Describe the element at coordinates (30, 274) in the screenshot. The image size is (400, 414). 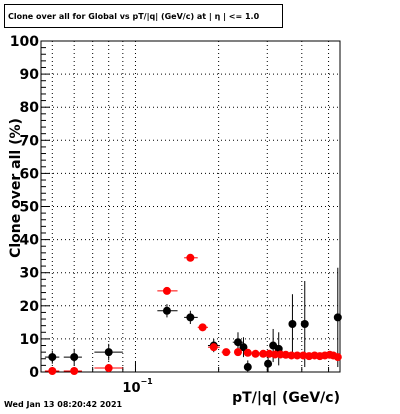
I see `y-tick-label: 30` at that location.